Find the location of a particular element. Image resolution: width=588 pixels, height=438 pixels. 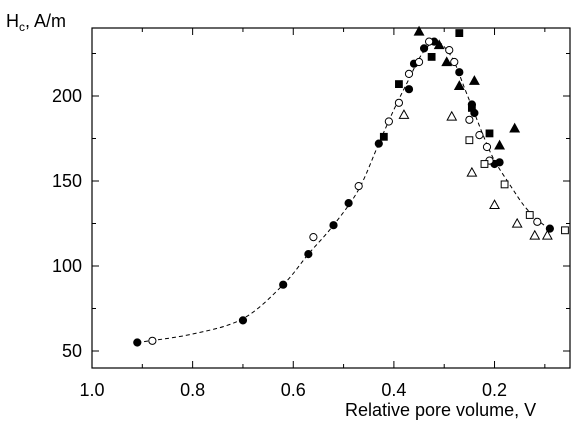

x-axis-label: Relative pore volume, V is located at coordinates (441, 410).